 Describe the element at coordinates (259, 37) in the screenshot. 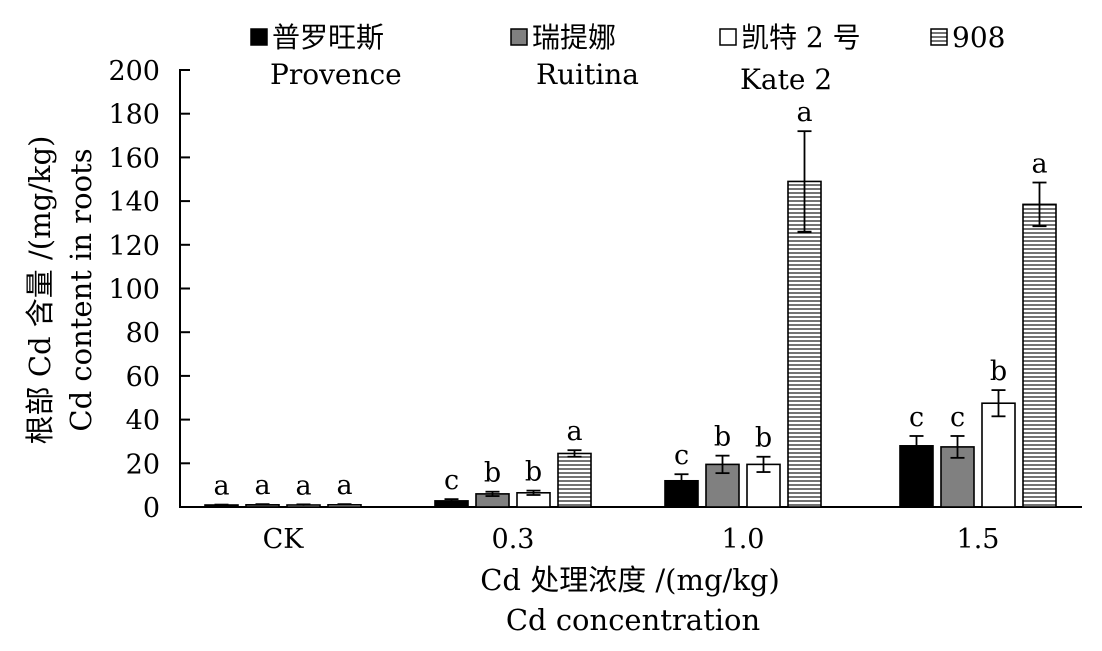

I see `legend-swatch-provence` at that location.